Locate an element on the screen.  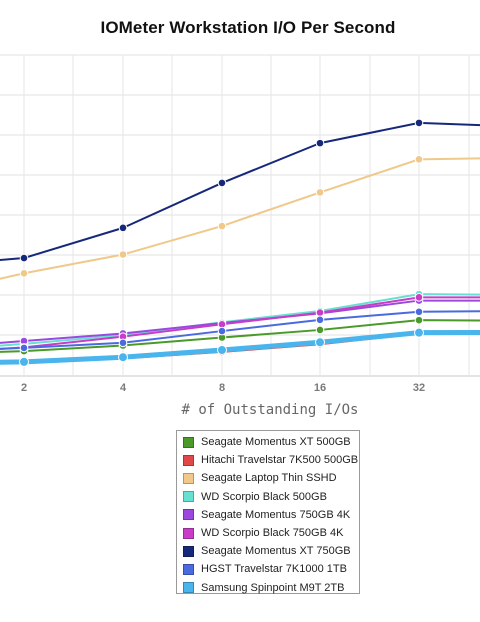
legend-item: Seagate Momentus XT 500GB is located at coordinates (271, 442).